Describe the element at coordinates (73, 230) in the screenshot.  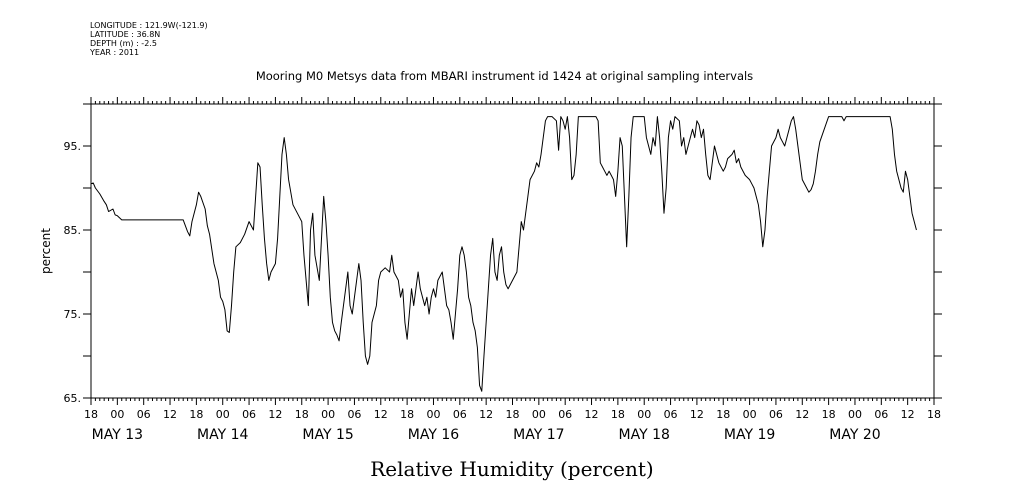
I see `y-tick-label: 85.` at that location.